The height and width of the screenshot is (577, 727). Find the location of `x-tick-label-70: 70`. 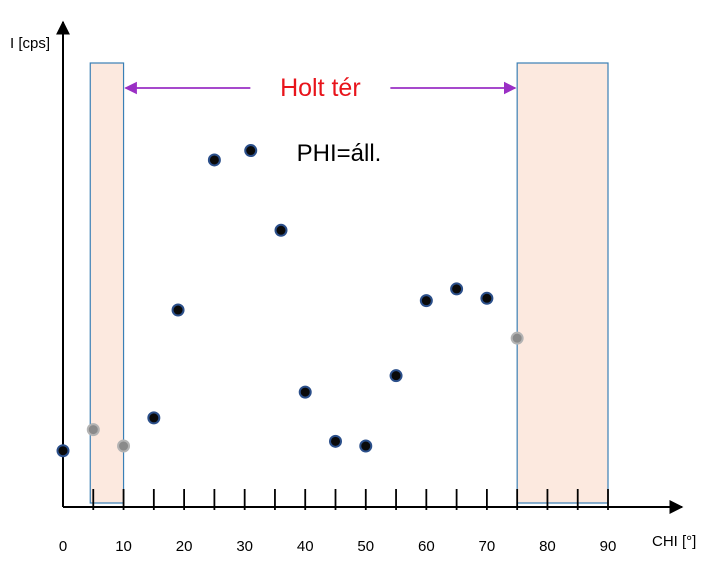

x-tick-label-70: 70 is located at coordinates (487, 546).